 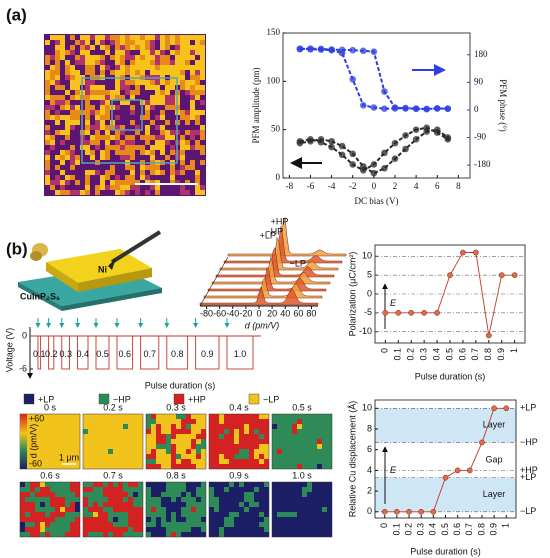 I want to click on y2-tick-label: 180, so click(x=481, y=54).